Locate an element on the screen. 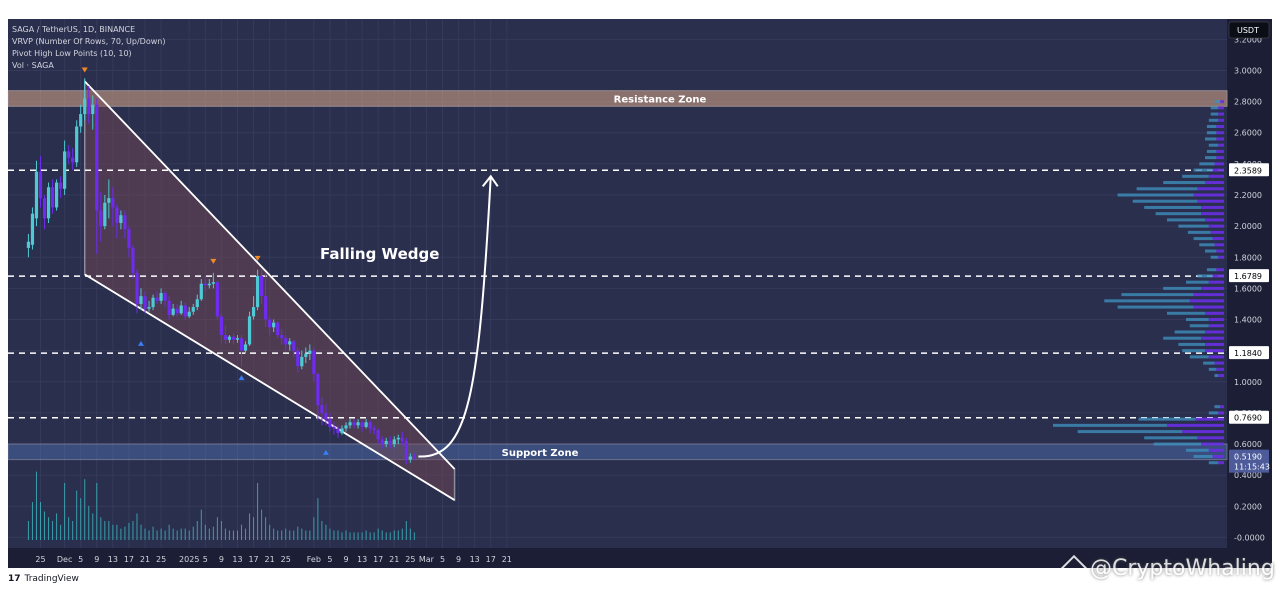 This screenshot has height=596, width=1280. y-tick-label: 3.0000 is located at coordinates (1248, 70).